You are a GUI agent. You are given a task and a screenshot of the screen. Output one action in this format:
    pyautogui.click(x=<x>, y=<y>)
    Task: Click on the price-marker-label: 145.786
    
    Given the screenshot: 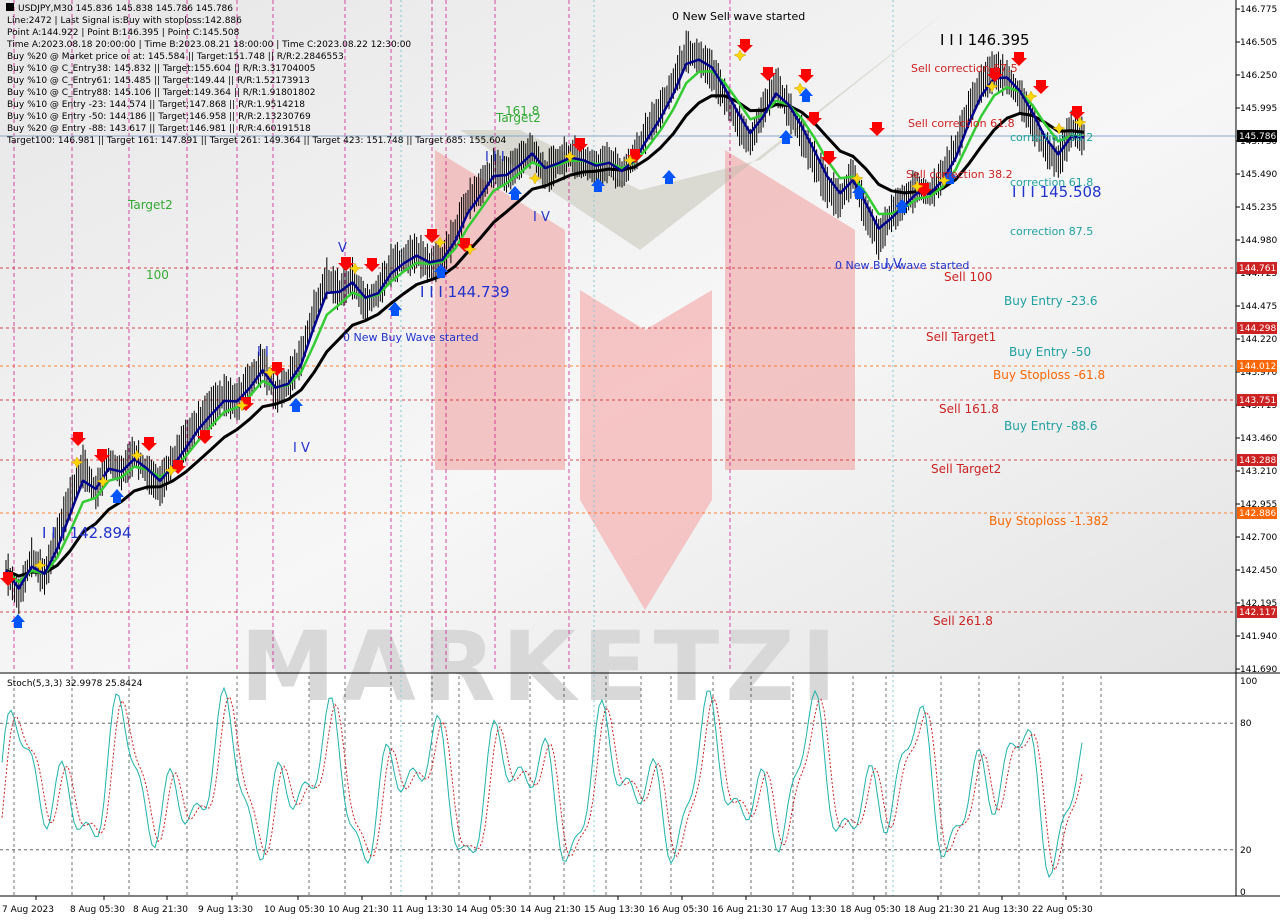 What is the action you would take?
    pyautogui.click(x=1257, y=137)
    